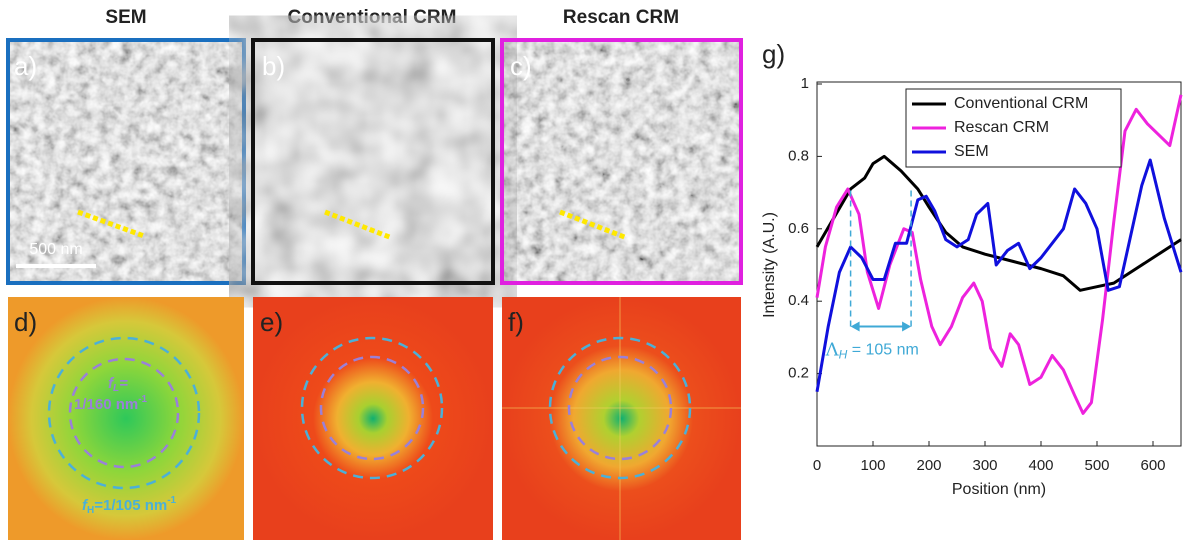  What do you see at coordinates (798, 300) in the screenshot?
I see `y-tick-label: 0.4` at bounding box center [798, 300].